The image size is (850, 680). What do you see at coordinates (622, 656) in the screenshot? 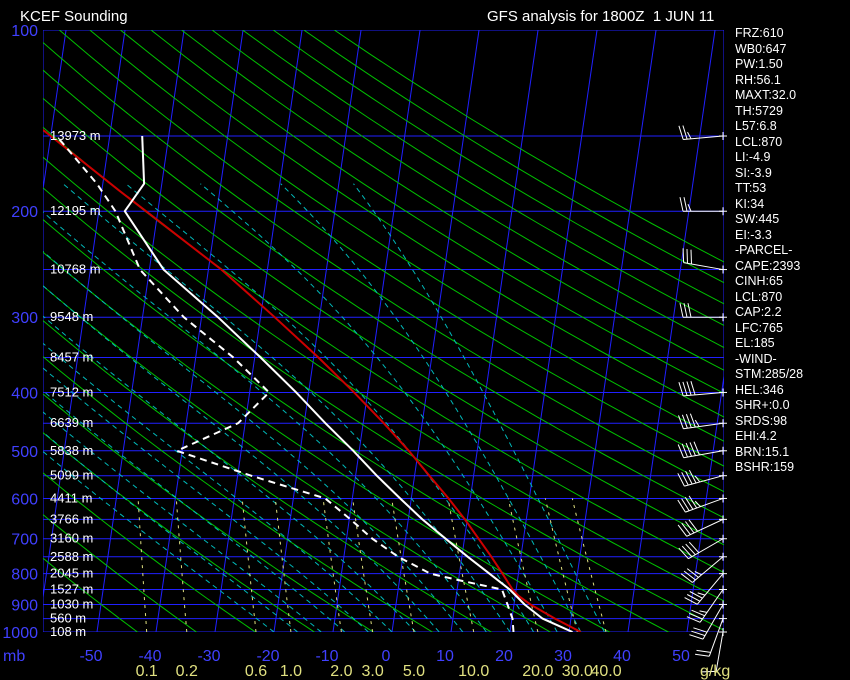
I see `temperature-tick-label: 40` at bounding box center [622, 656].